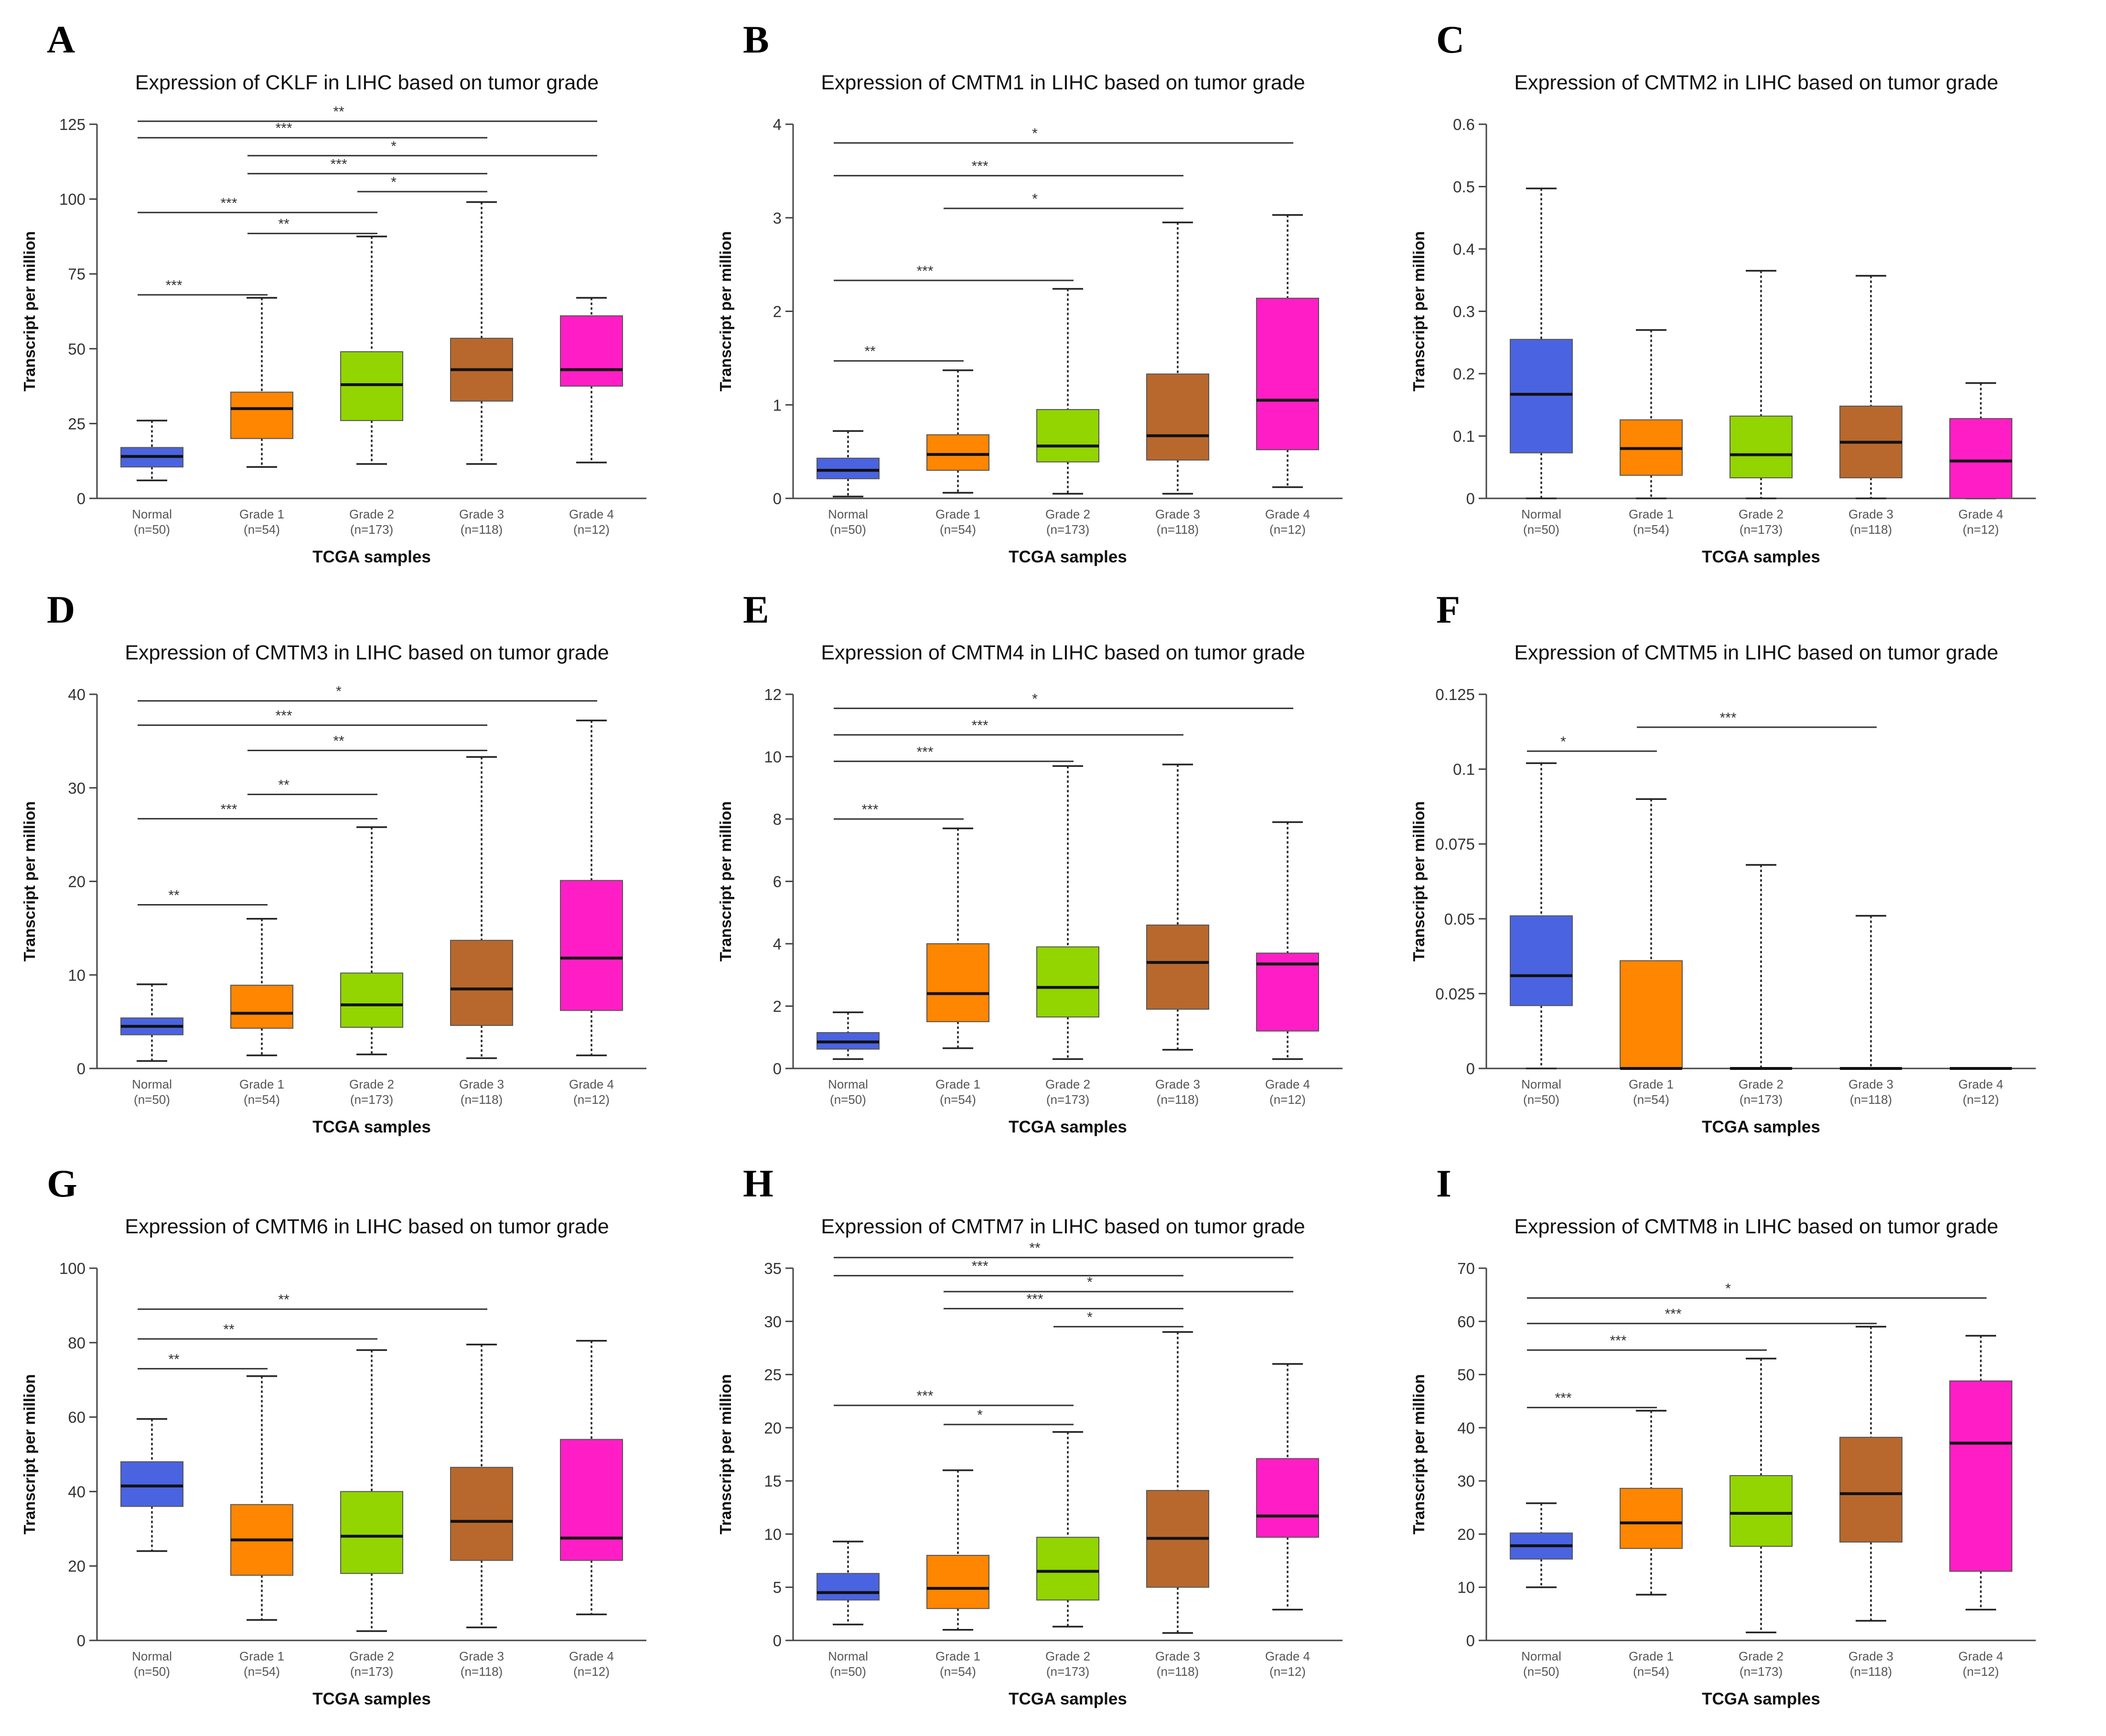  I want to click on y-tick-label: 3, so click(777, 218).